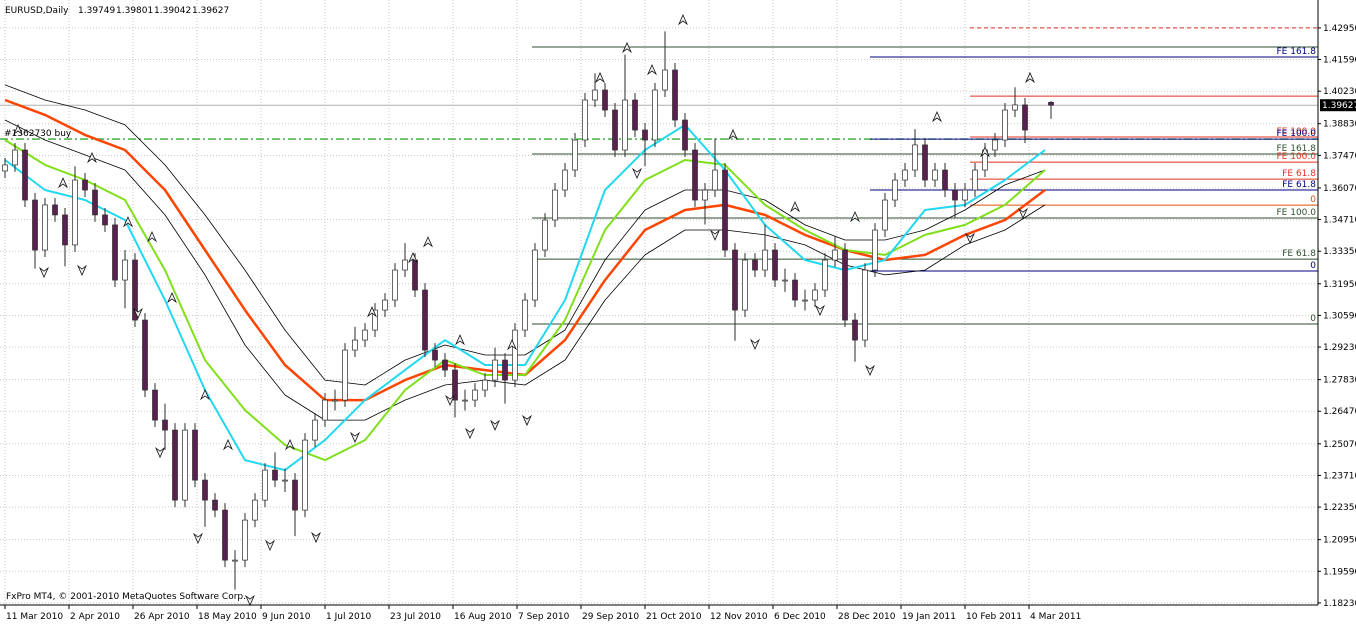 This screenshot has width=1356, height=627. What do you see at coordinates (1313, 319) in the screenshot?
I see `level-label: 0` at bounding box center [1313, 319].